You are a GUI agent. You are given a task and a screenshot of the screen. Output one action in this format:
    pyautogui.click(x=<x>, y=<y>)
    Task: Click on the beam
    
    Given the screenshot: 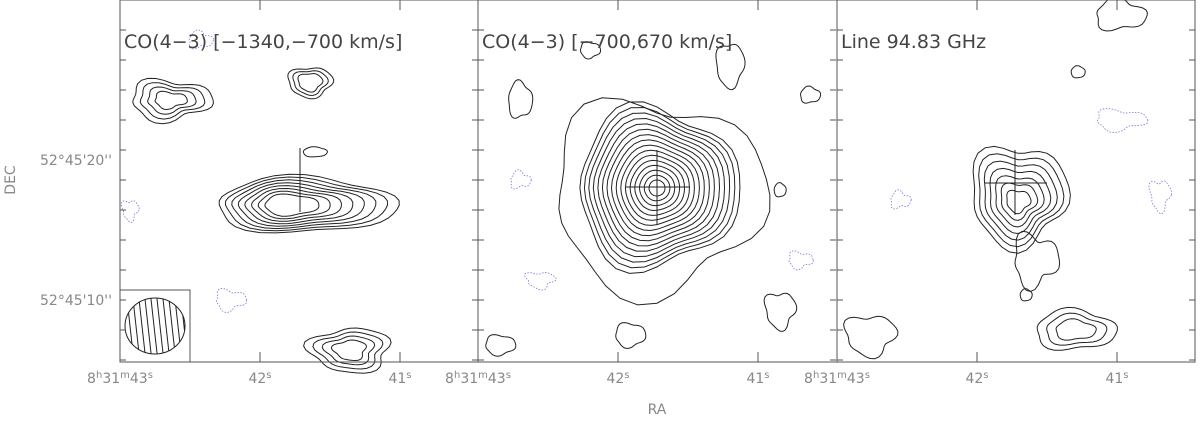 What is the action you would take?
    pyautogui.click(x=155, y=326)
    